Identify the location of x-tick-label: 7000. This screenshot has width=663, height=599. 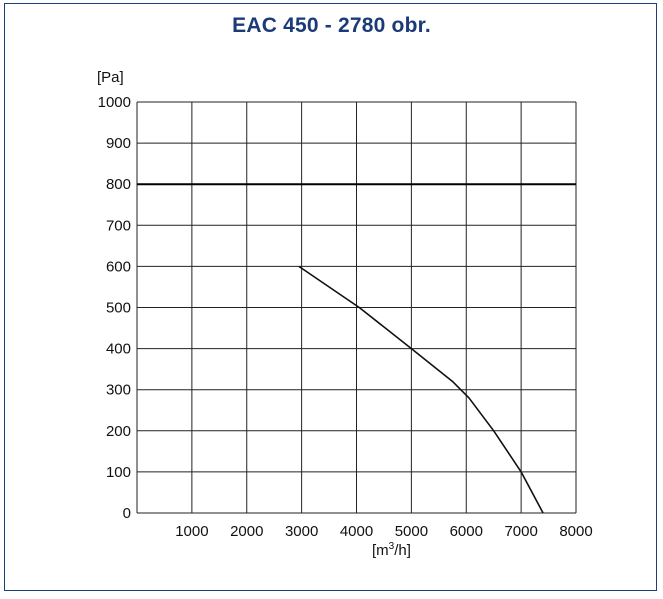
(520, 531).